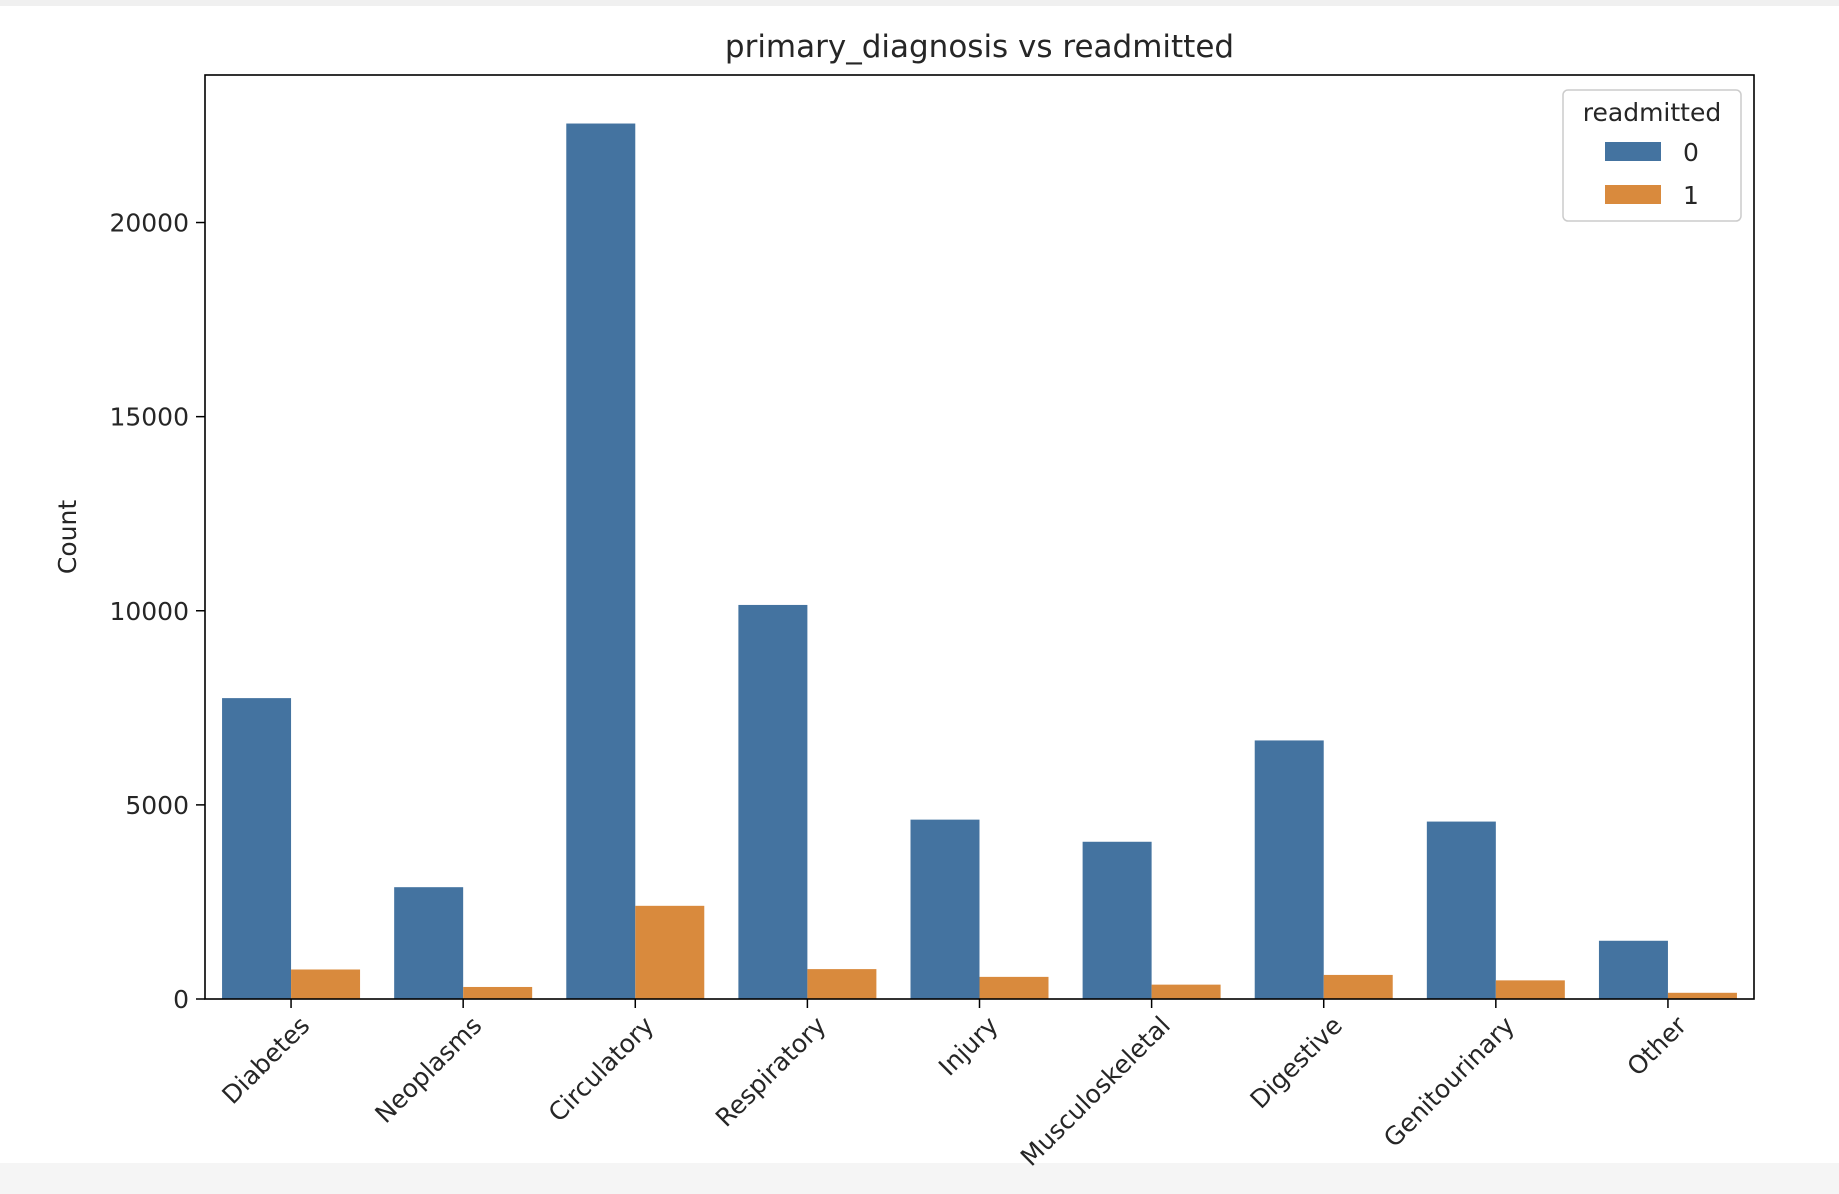  Describe the element at coordinates (771, 1072) in the screenshot. I see `x-tick-label: Respiratory` at that location.